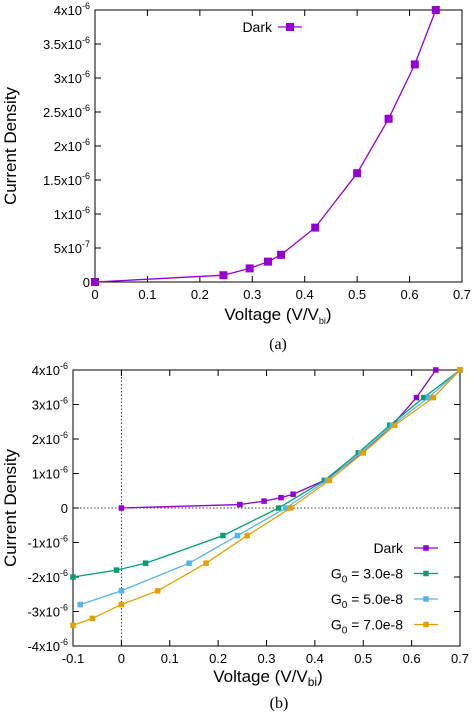 This screenshot has width=474, height=716. I want to click on legend-label: G0 = 3.0e-8, so click(367, 576).